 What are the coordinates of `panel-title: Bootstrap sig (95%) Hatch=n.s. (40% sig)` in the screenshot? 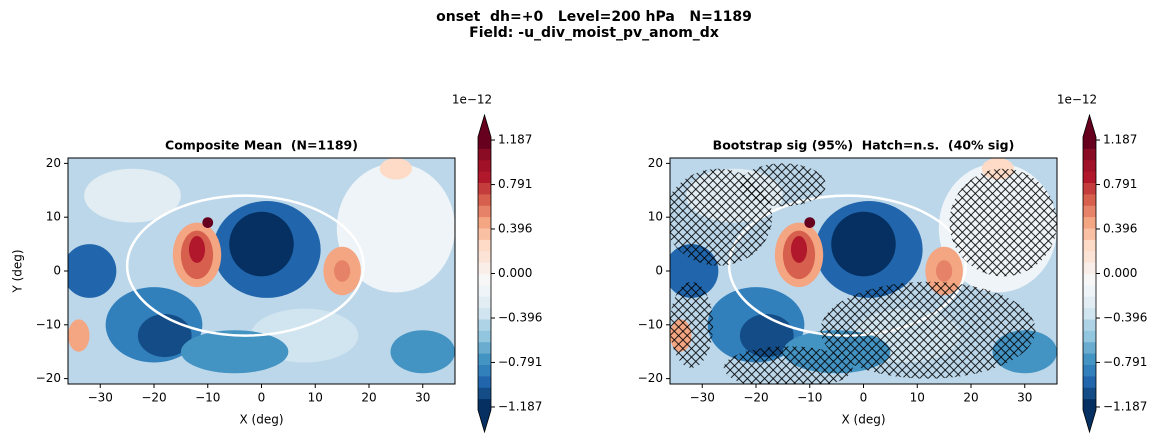 It's located at (864, 145).